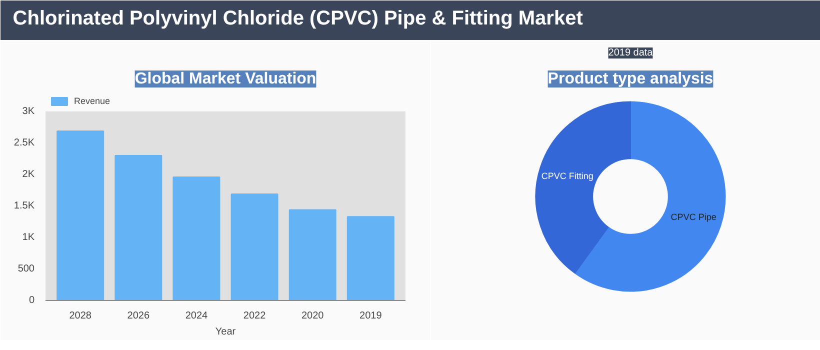 The width and height of the screenshot is (820, 350). I want to click on x-tick-label: 2026, so click(138, 316).